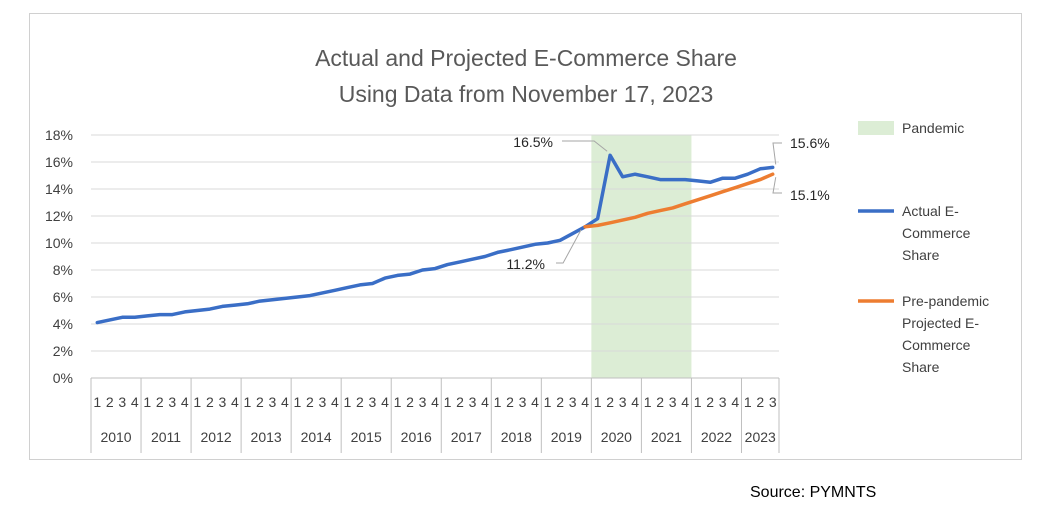 The width and height of the screenshot is (1052, 529). I want to click on y-tick-label: 8%, so click(63, 270).